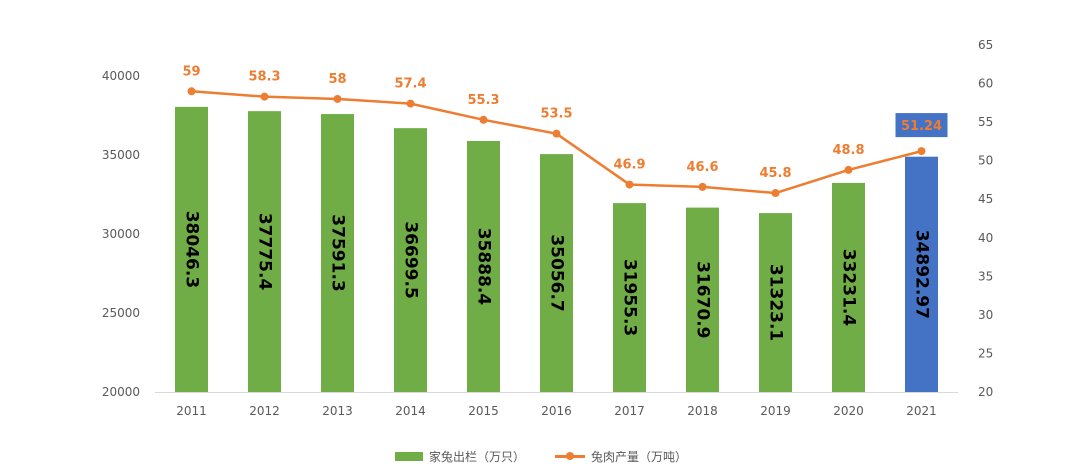 The height and width of the screenshot is (476, 1082). What do you see at coordinates (629, 165) in the screenshot?
I see `line-value-label: 46.9` at bounding box center [629, 165].